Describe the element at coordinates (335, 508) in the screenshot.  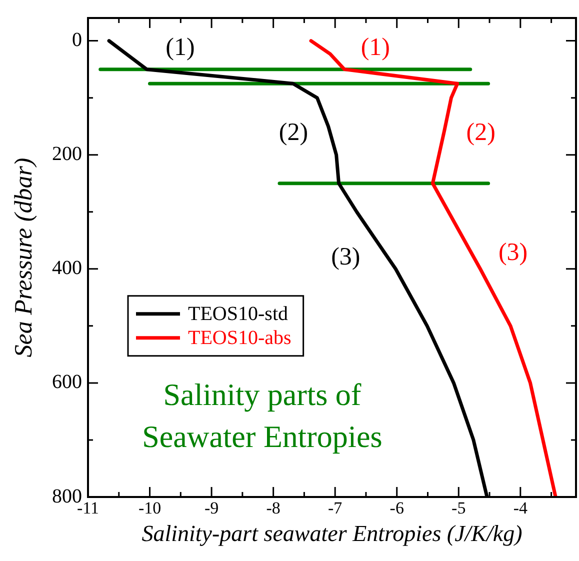
I see `x-tick-label: -7` at that location.